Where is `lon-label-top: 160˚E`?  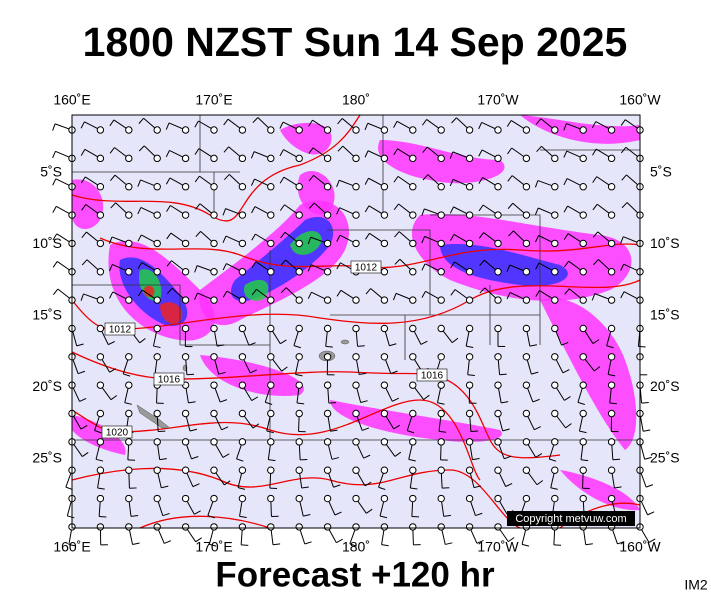
lon-label-top: 160˚E is located at coordinates (71, 100).